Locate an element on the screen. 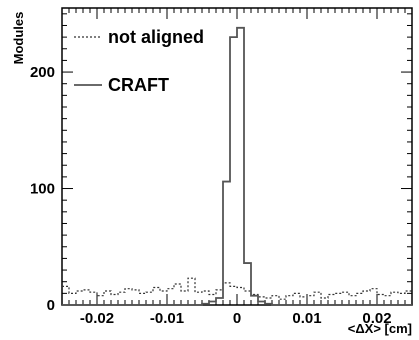  legend-label: not aligned is located at coordinates (156, 37).